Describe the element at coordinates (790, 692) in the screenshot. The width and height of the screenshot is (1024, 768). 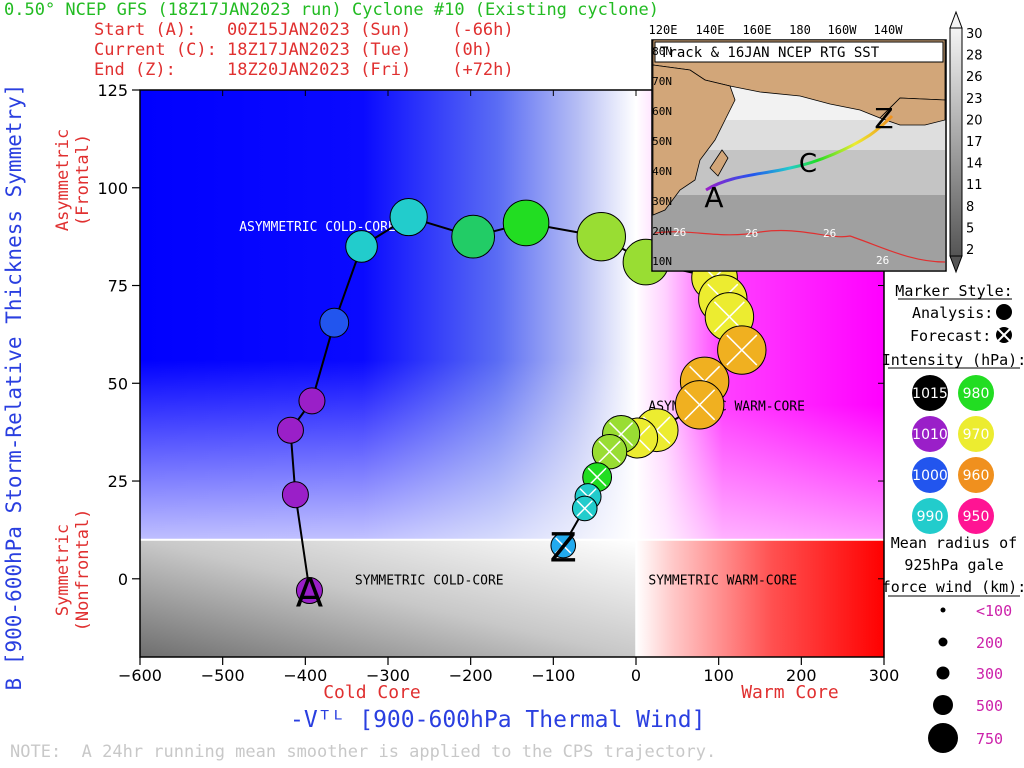
I see `x-side-label-warm: Warm Core` at that location.